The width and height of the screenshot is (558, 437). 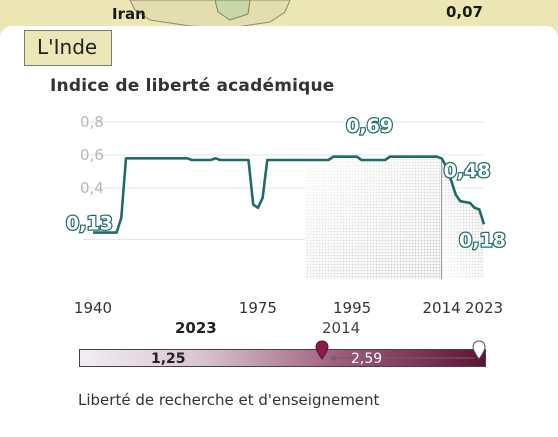 I want to click on freedom-scale: 2023 2014 1,25 2,59, so click(x=282, y=353).